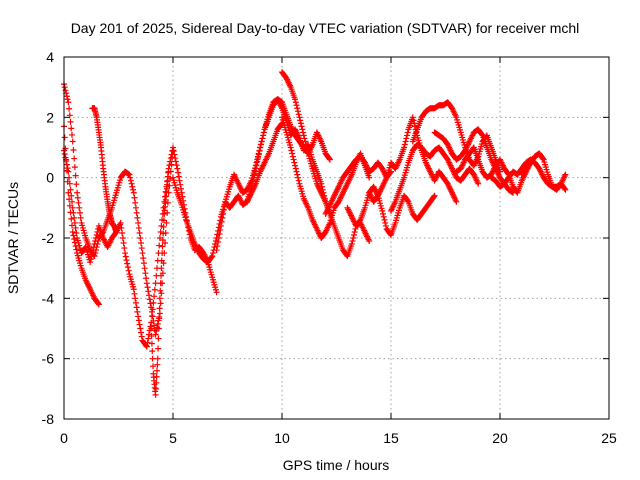 This screenshot has width=640, height=480. What do you see at coordinates (336, 465) in the screenshot?
I see `x-axis-label: GPS time / hours` at bounding box center [336, 465].